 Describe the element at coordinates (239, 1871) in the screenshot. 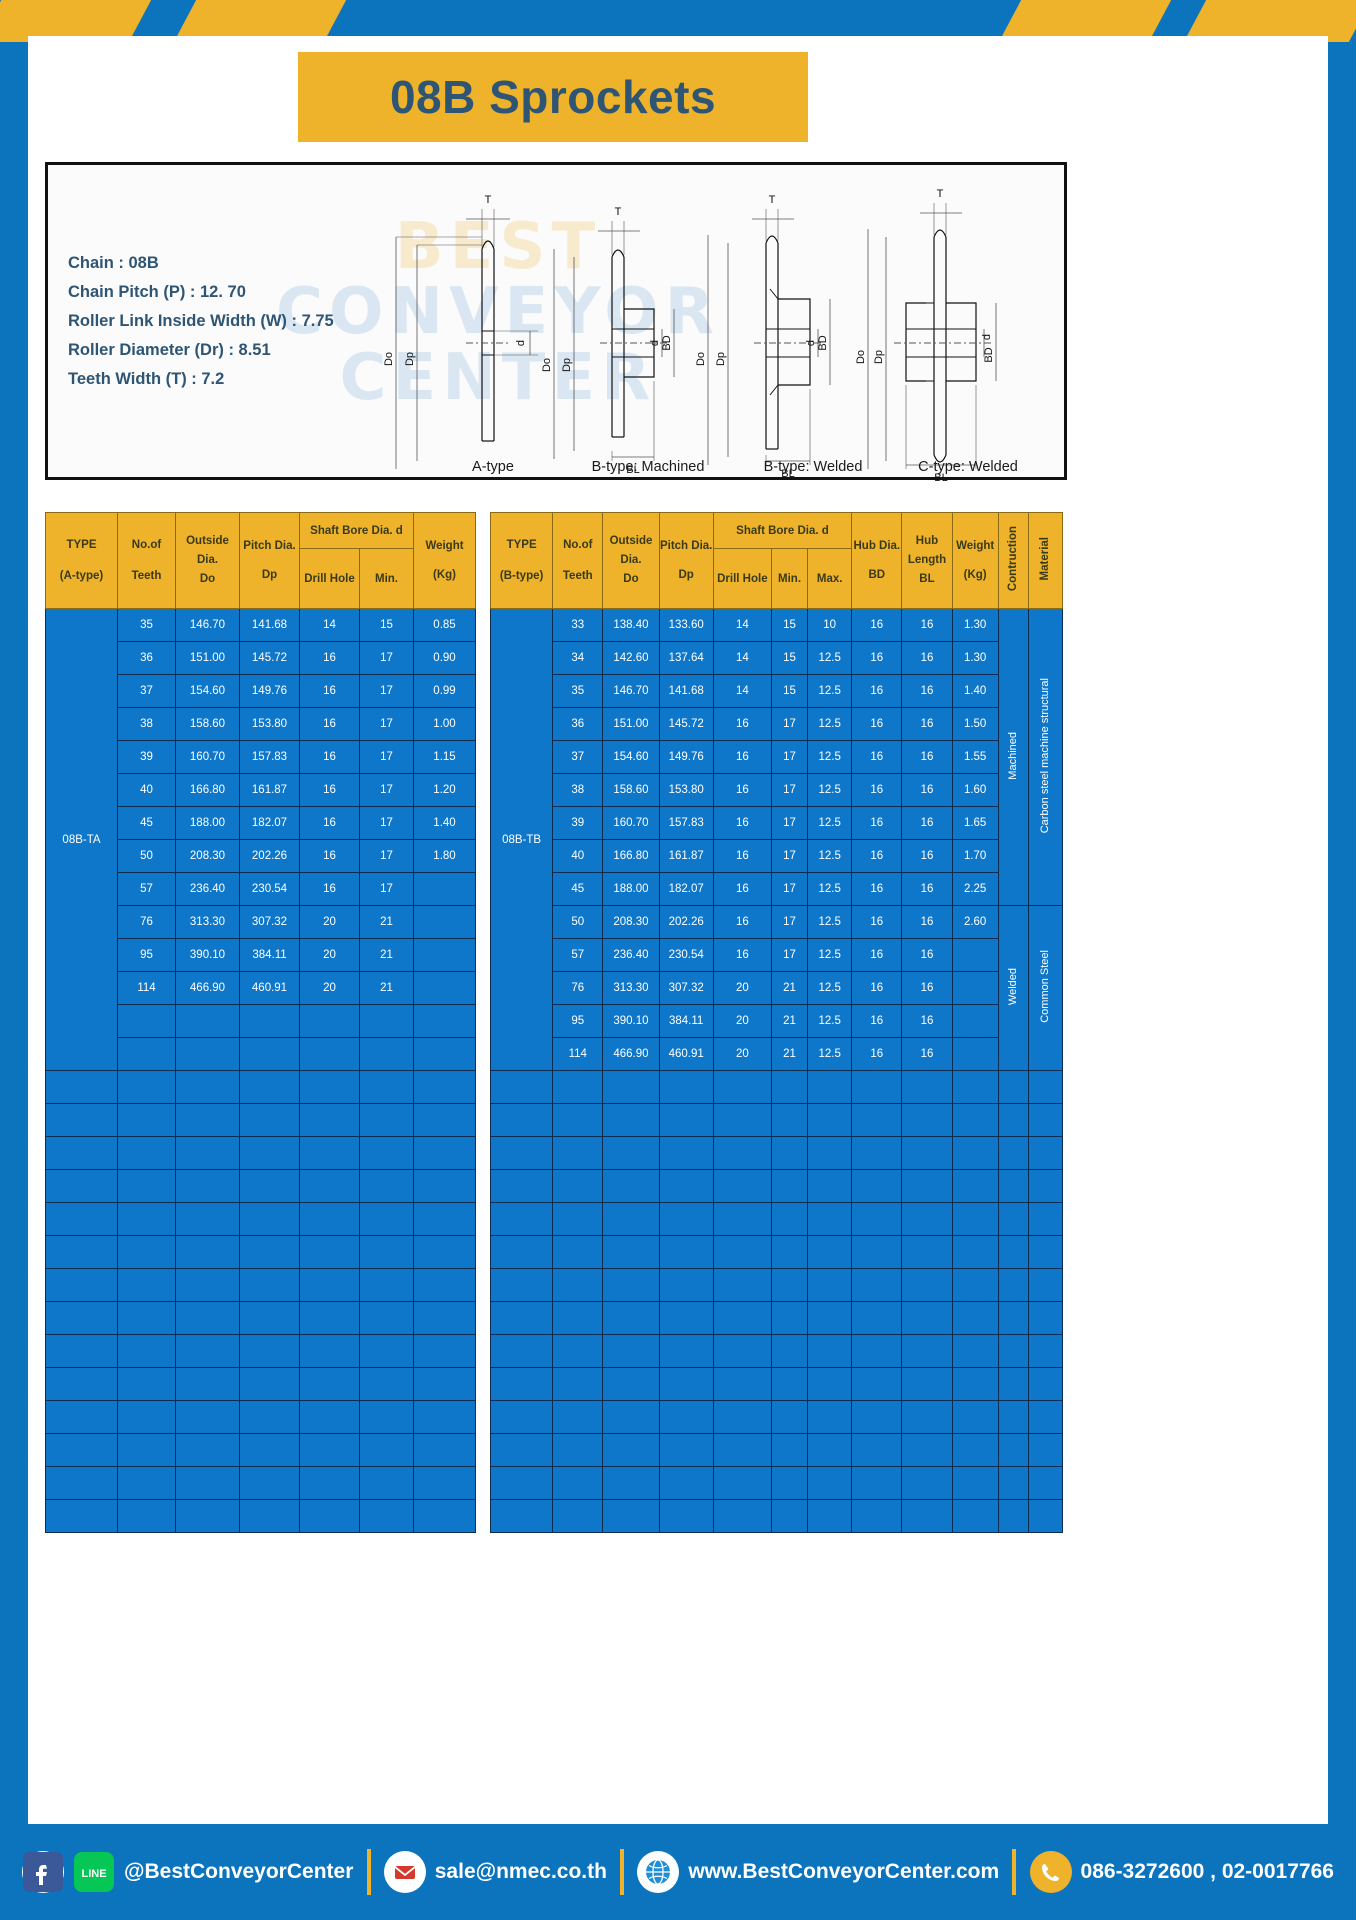

I see `footer-facebook-handle: @BestConveyorCenter` at that location.